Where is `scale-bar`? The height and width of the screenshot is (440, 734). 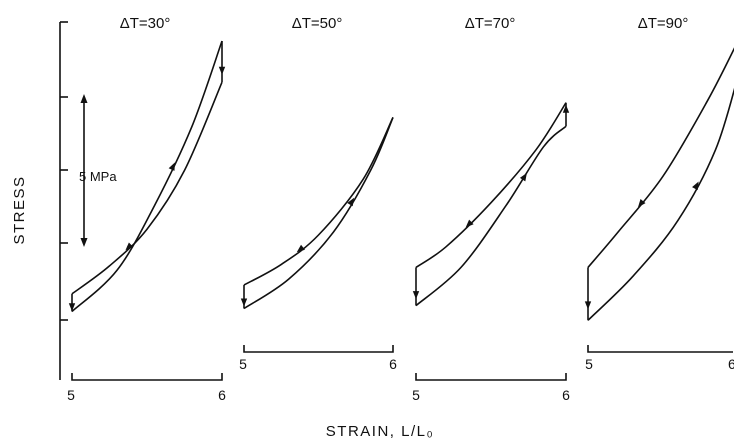
scale-bar is located at coordinates (84, 170).